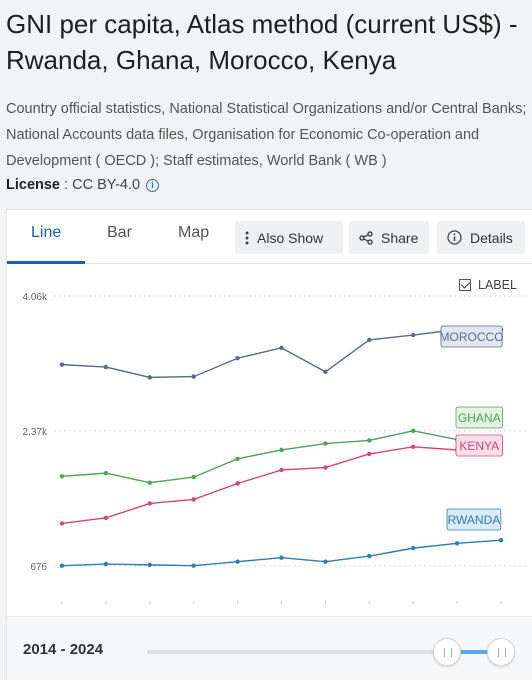 The width and height of the screenshot is (532, 680). Describe the element at coordinates (38, 567) in the screenshot. I see `y-tick-label: 676` at that location.